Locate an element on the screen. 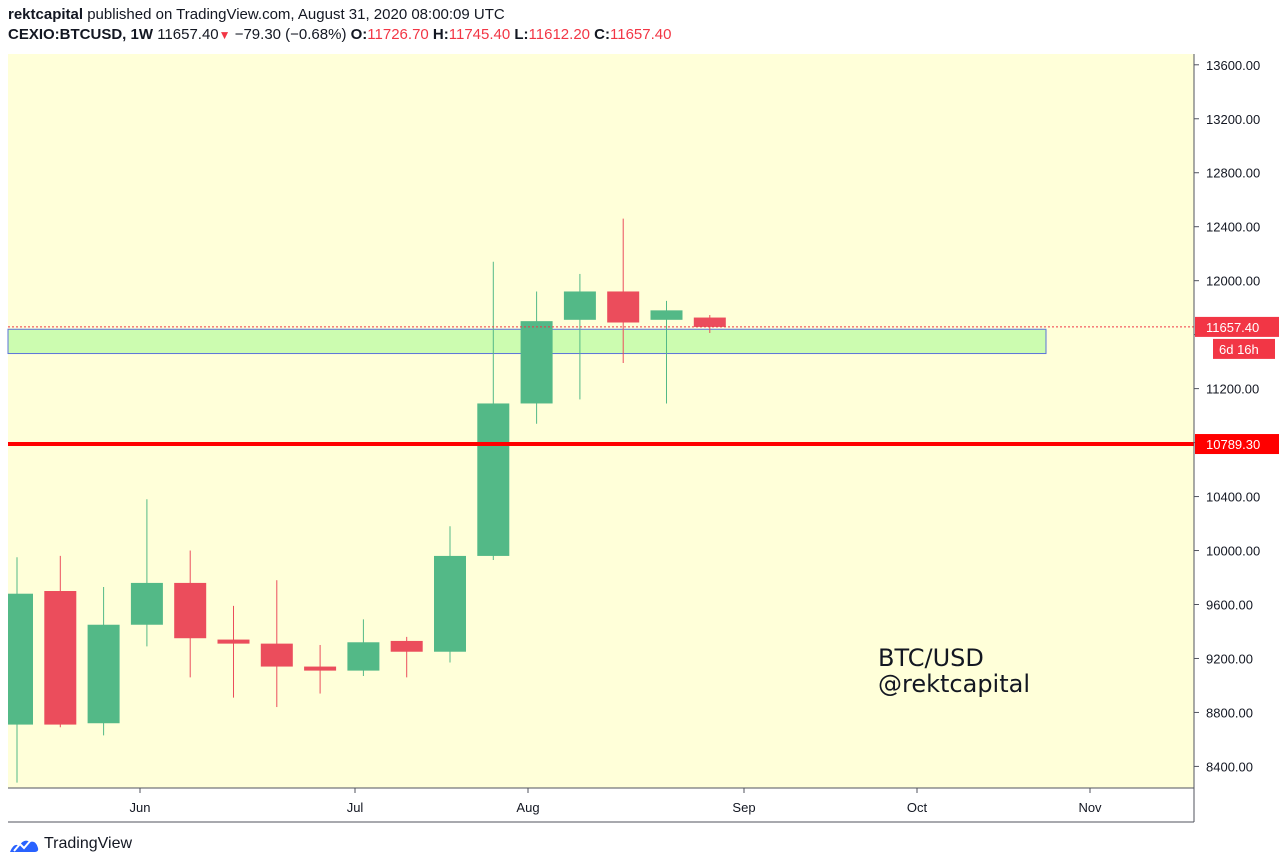  annotation-handle: @rektcapital is located at coordinates (954, 684).